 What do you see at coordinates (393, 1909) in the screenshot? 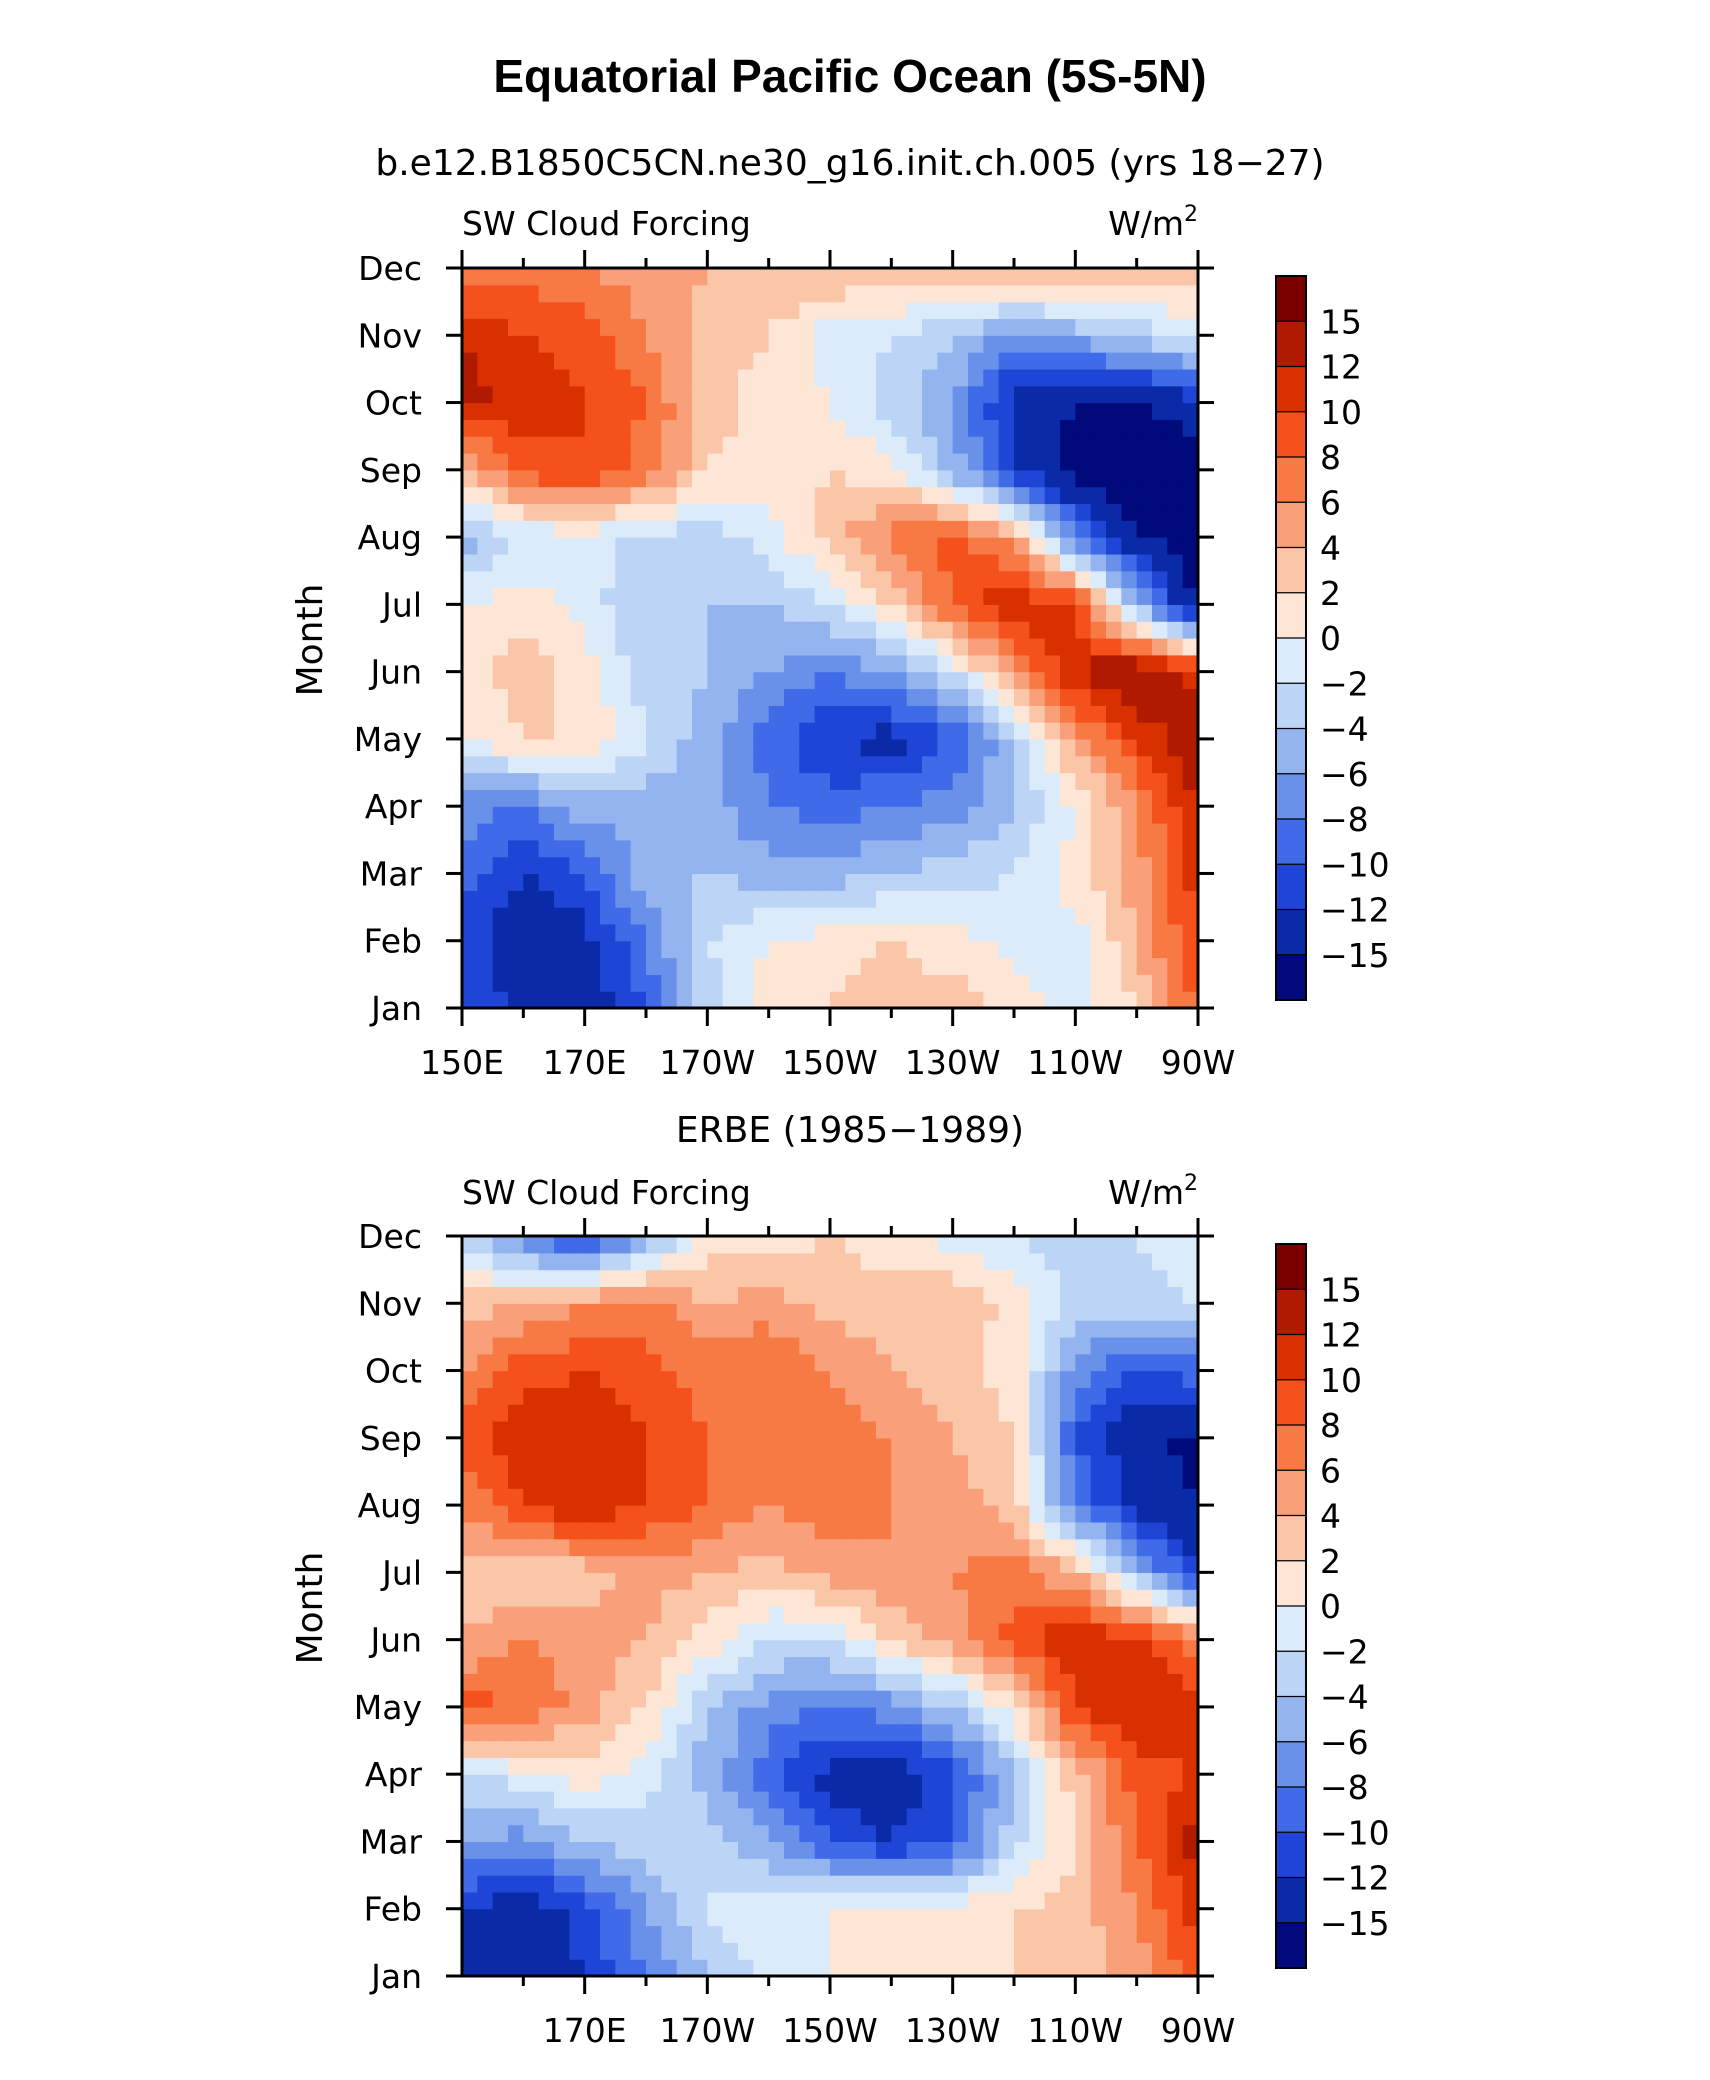
I see `y-tick-label-feb: Feb` at bounding box center [393, 1909].